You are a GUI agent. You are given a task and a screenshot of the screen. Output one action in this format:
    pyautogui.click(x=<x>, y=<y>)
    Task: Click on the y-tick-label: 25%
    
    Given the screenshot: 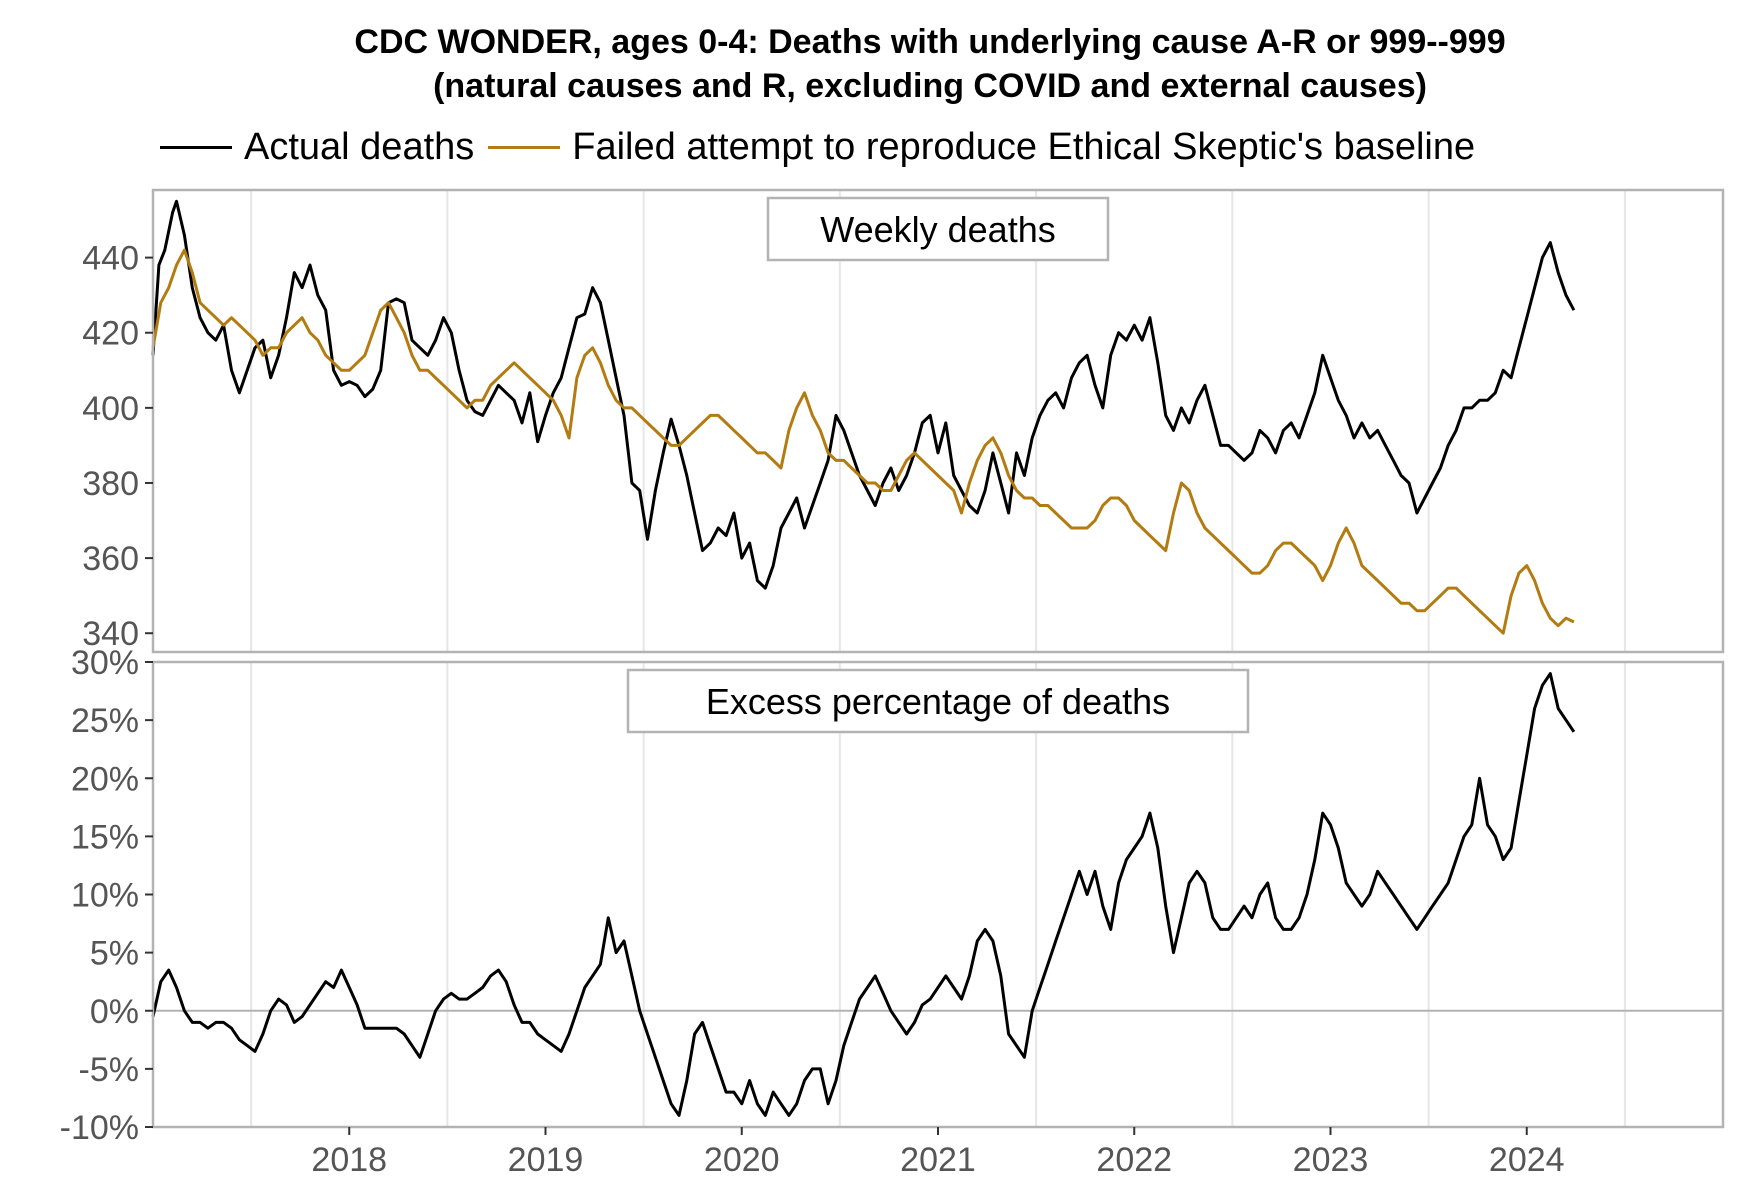 What is the action you would take?
    pyautogui.click(x=105, y=721)
    